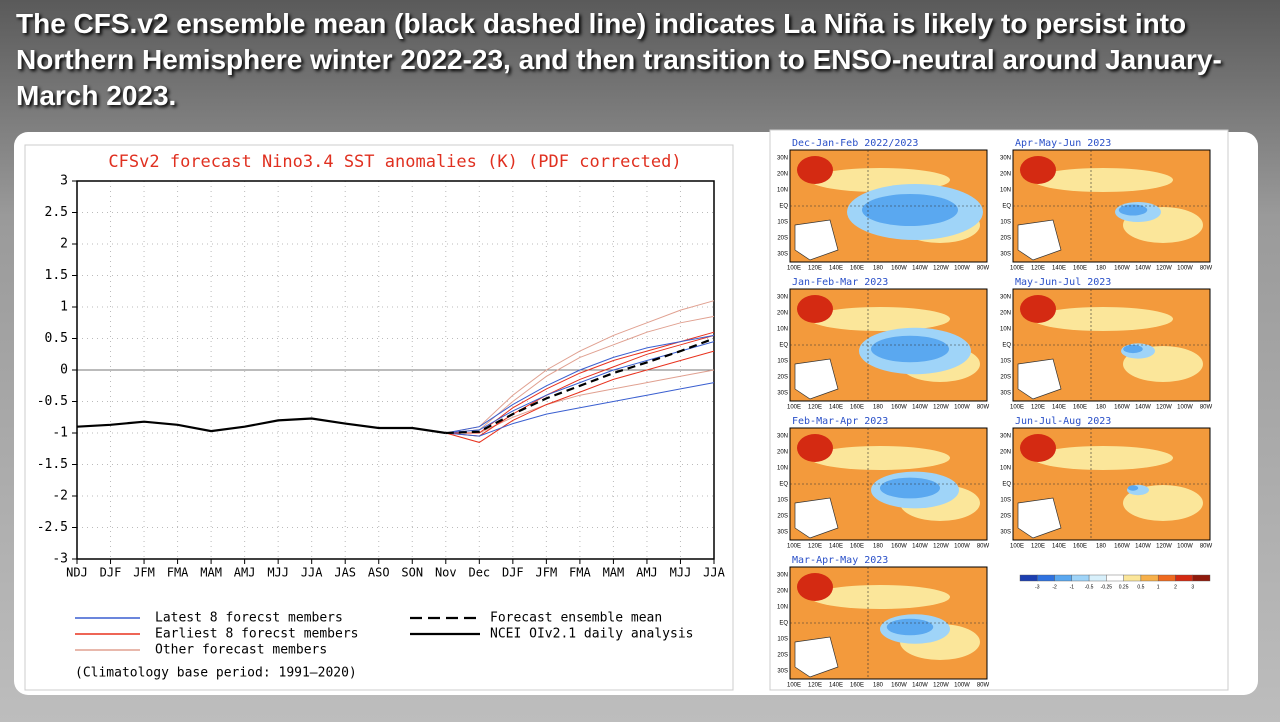  What do you see at coordinates (840, 560) in the screenshot?
I see `map-title: Mar-Apr-May 2023` at bounding box center [840, 560].